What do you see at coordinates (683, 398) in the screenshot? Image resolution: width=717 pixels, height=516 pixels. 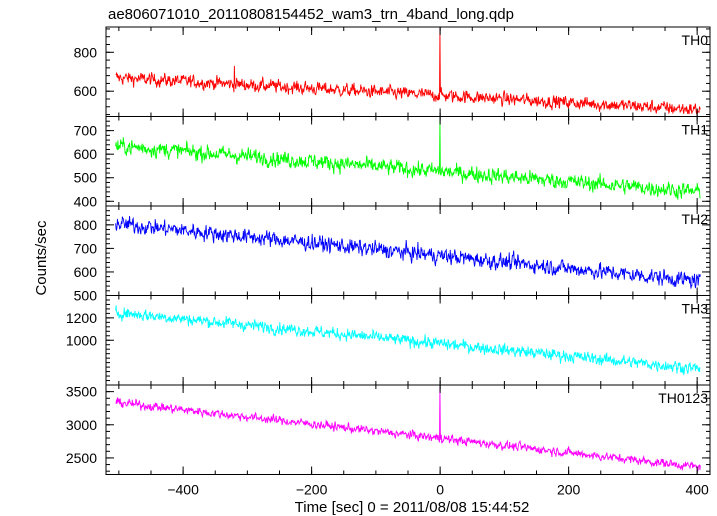 I see `panel-label-th0123: TH0123` at bounding box center [683, 398].